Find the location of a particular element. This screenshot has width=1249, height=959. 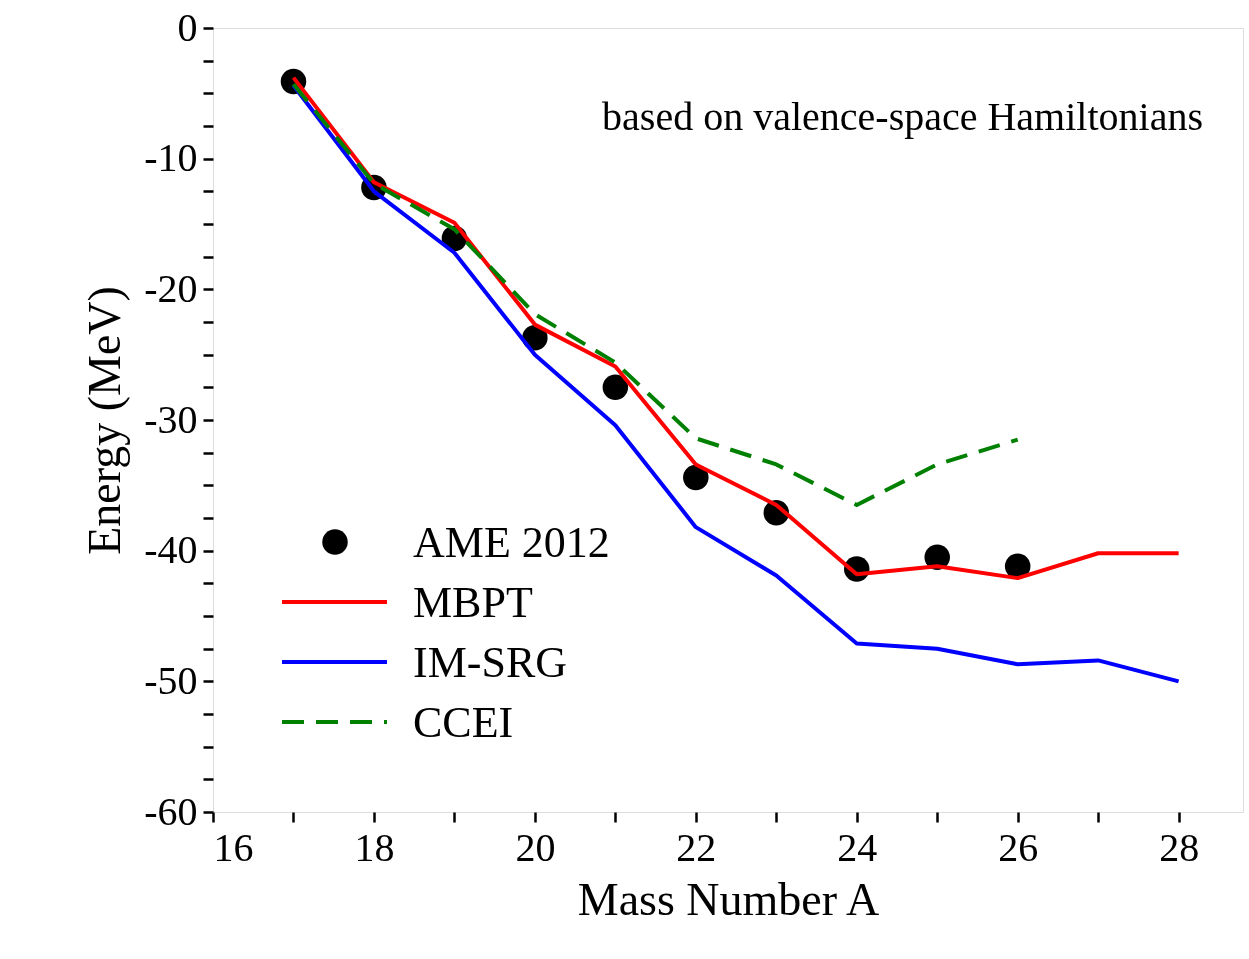

y-axis-title: Energy (MeV) is located at coordinates (105, 420).